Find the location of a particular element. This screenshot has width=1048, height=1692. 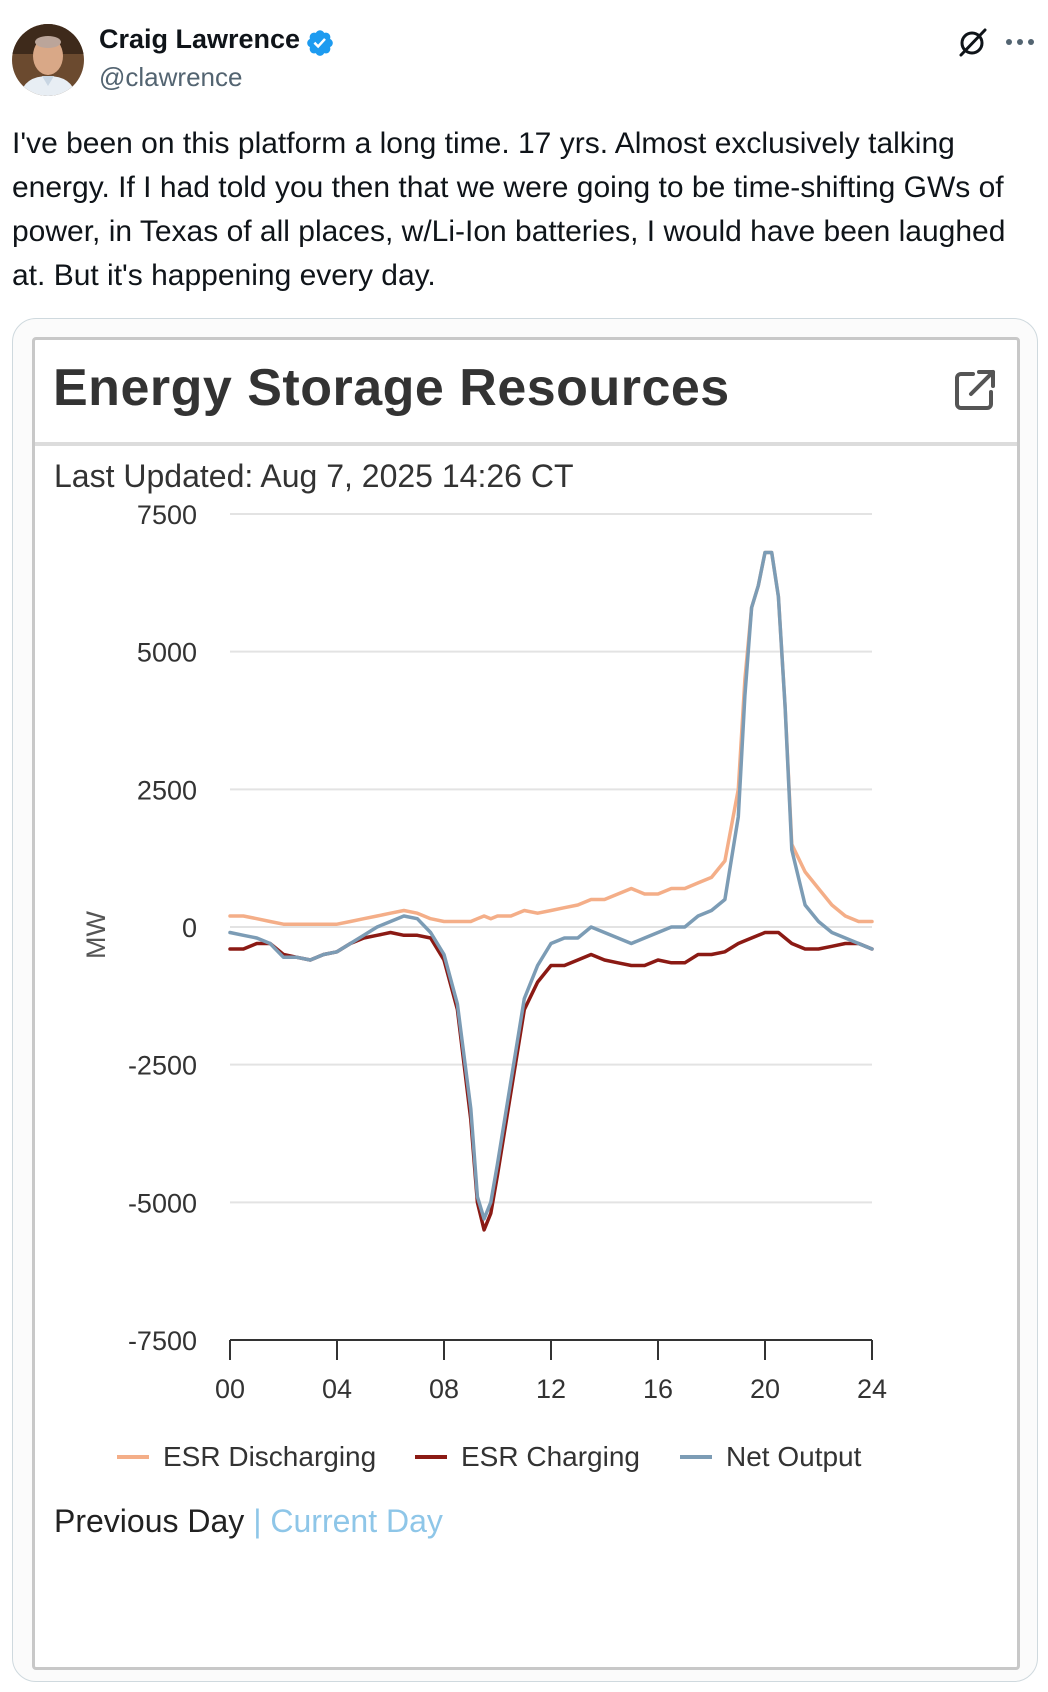

widget-header: Energy Storage Resources is located at coordinates (526, 393).